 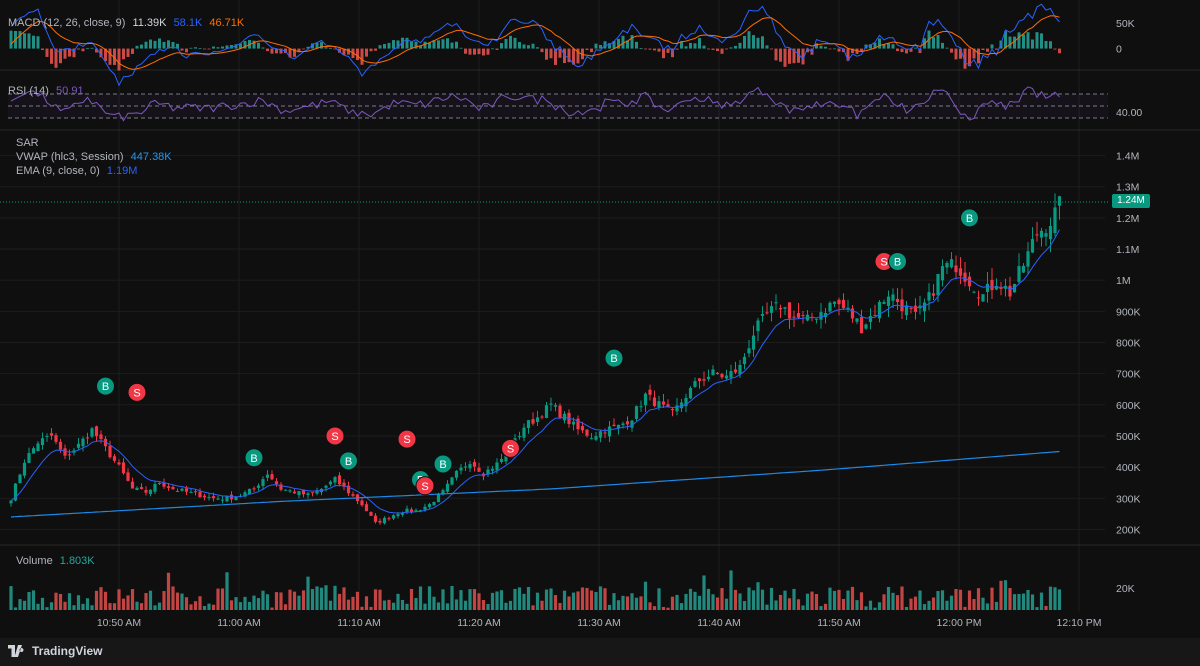 What do you see at coordinates (535, 590) in the screenshot?
I see `volume-bars` at bounding box center [535, 590].